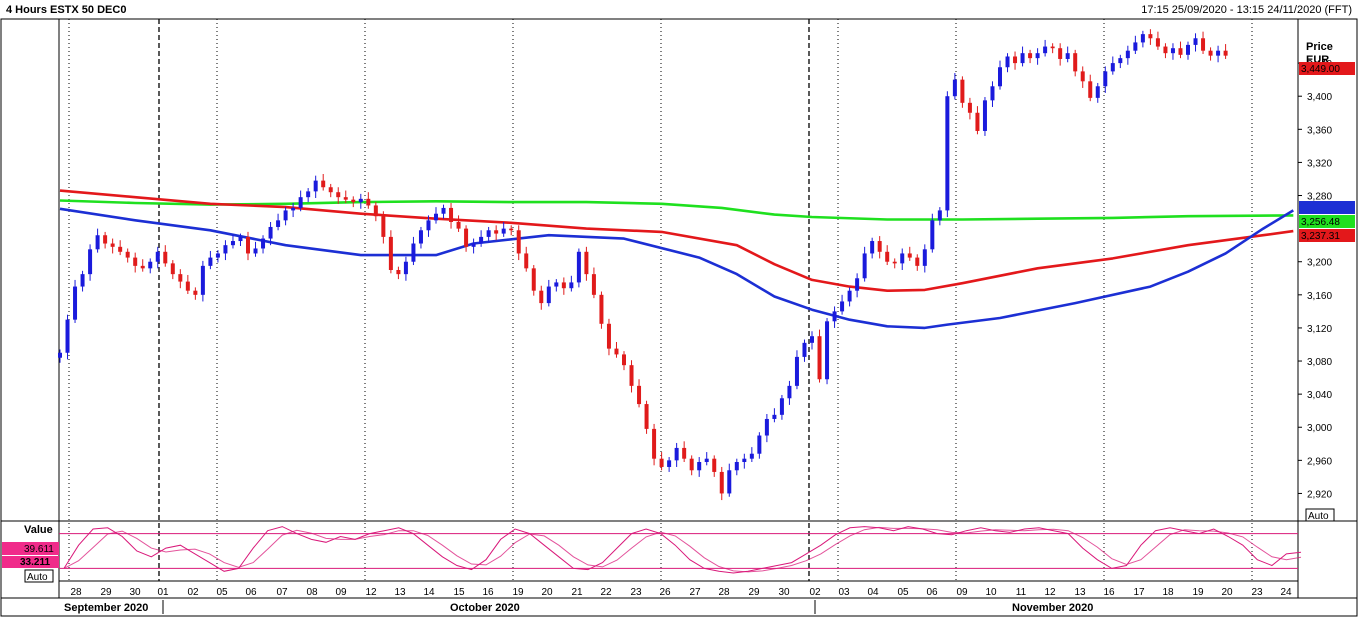  What do you see at coordinates (371, 592) in the screenshot?
I see `day-label: 12` at bounding box center [371, 592].